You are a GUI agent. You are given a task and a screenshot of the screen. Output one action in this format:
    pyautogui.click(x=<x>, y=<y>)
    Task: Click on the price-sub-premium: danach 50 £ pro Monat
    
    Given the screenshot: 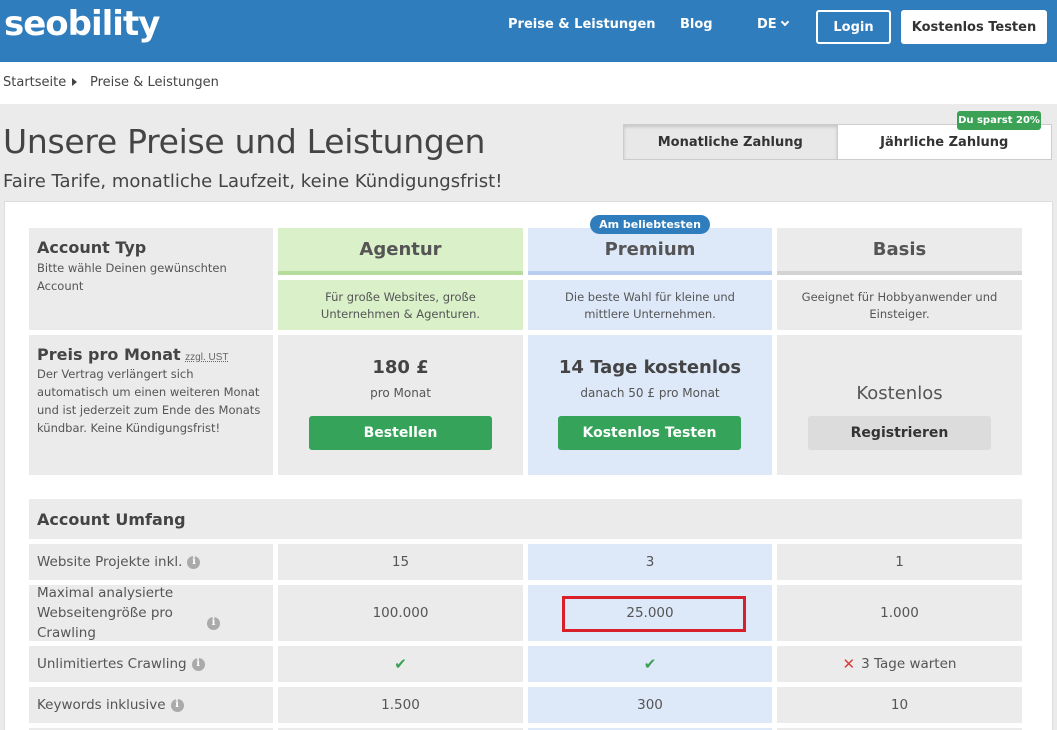 What is the action you would take?
    pyautogui.click(x=650, y=393)
    